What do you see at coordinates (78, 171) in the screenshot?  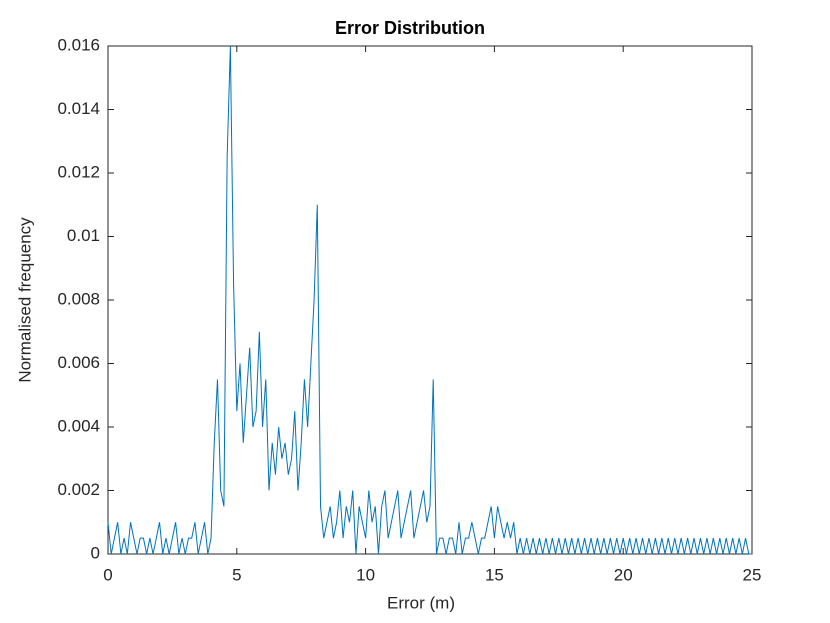 I see `y-tick-label: 0.012` at bounding box center [78, 171].